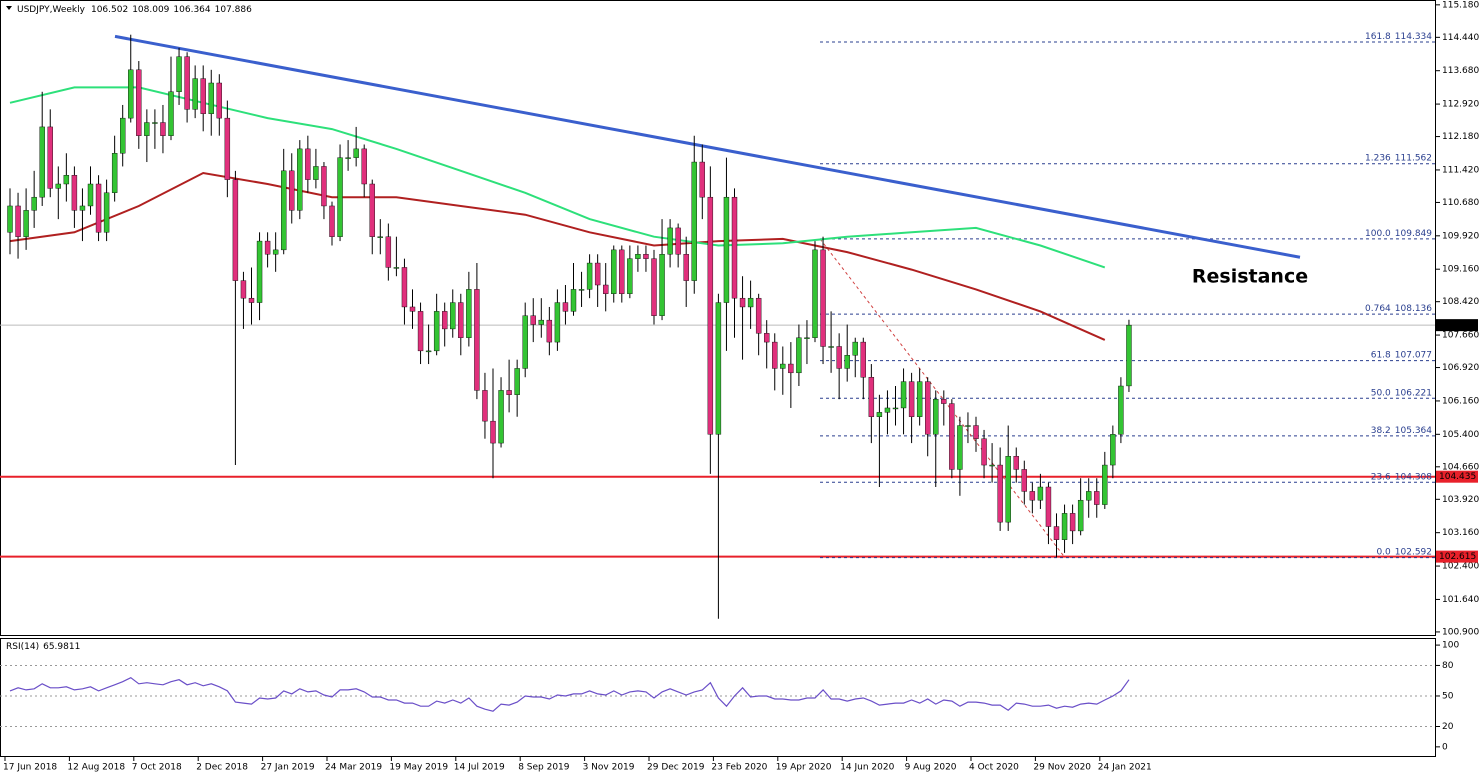 The height and width of the screenshot is (779, 1480). What do you see at coordinates (1445, 747) in the screenshot?
I see `rsi-tick-label: 0` at bounding box center [1445, 747].